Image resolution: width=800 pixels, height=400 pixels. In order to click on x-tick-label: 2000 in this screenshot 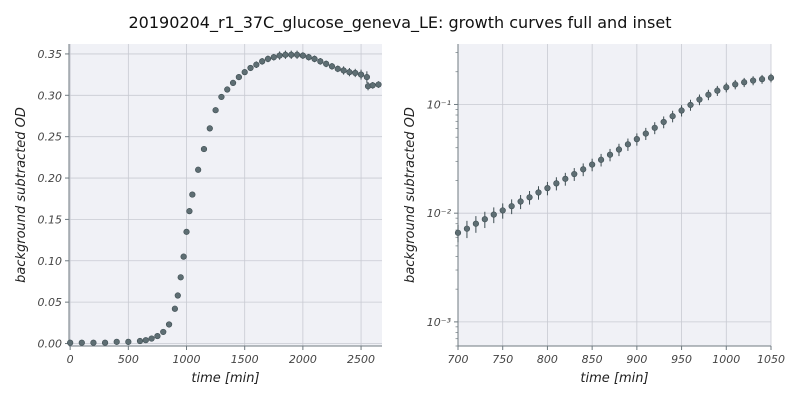, I will do `click(303, 359)`.